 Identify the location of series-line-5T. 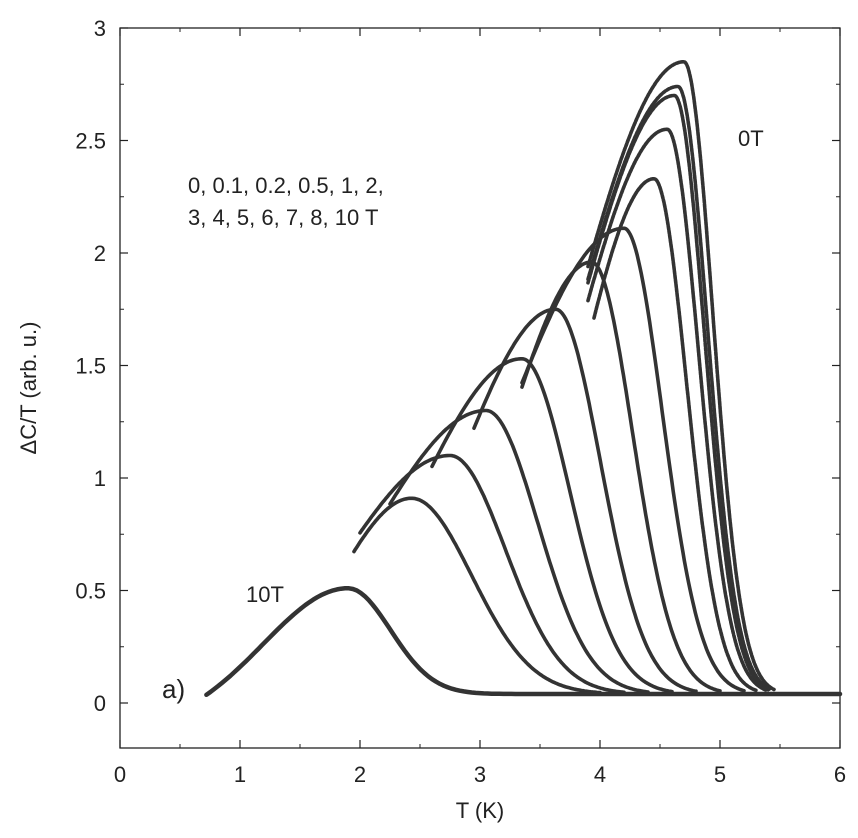
(552, 525).